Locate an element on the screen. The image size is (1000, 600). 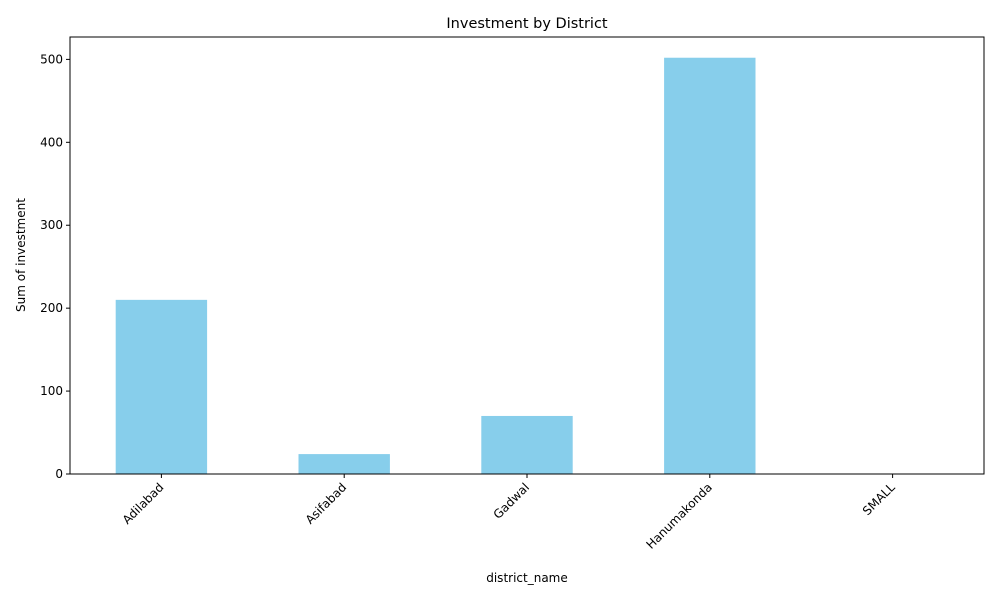
y-axis: 0 100 200 300 400 500 is located at coordinates (55, 266).